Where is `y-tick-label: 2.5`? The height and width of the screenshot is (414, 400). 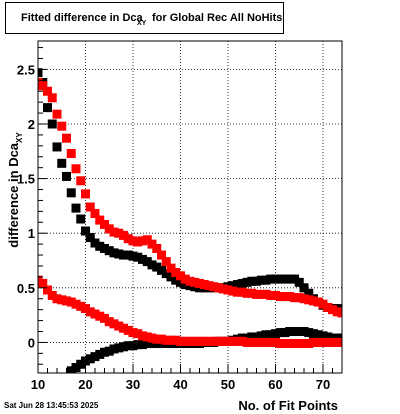 y-tick-label: 2.5 is located at coordinates (26, 69).